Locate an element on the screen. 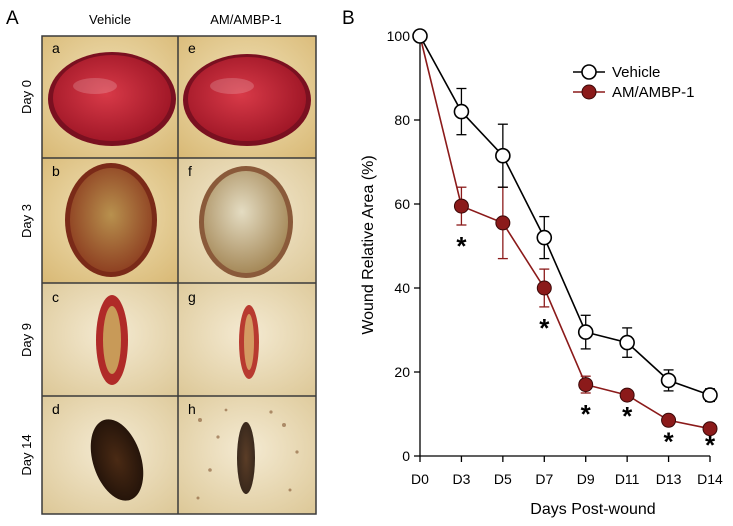 This screenshot has width=733, height=526. wound-core-c is located at coordinates (112, 340).